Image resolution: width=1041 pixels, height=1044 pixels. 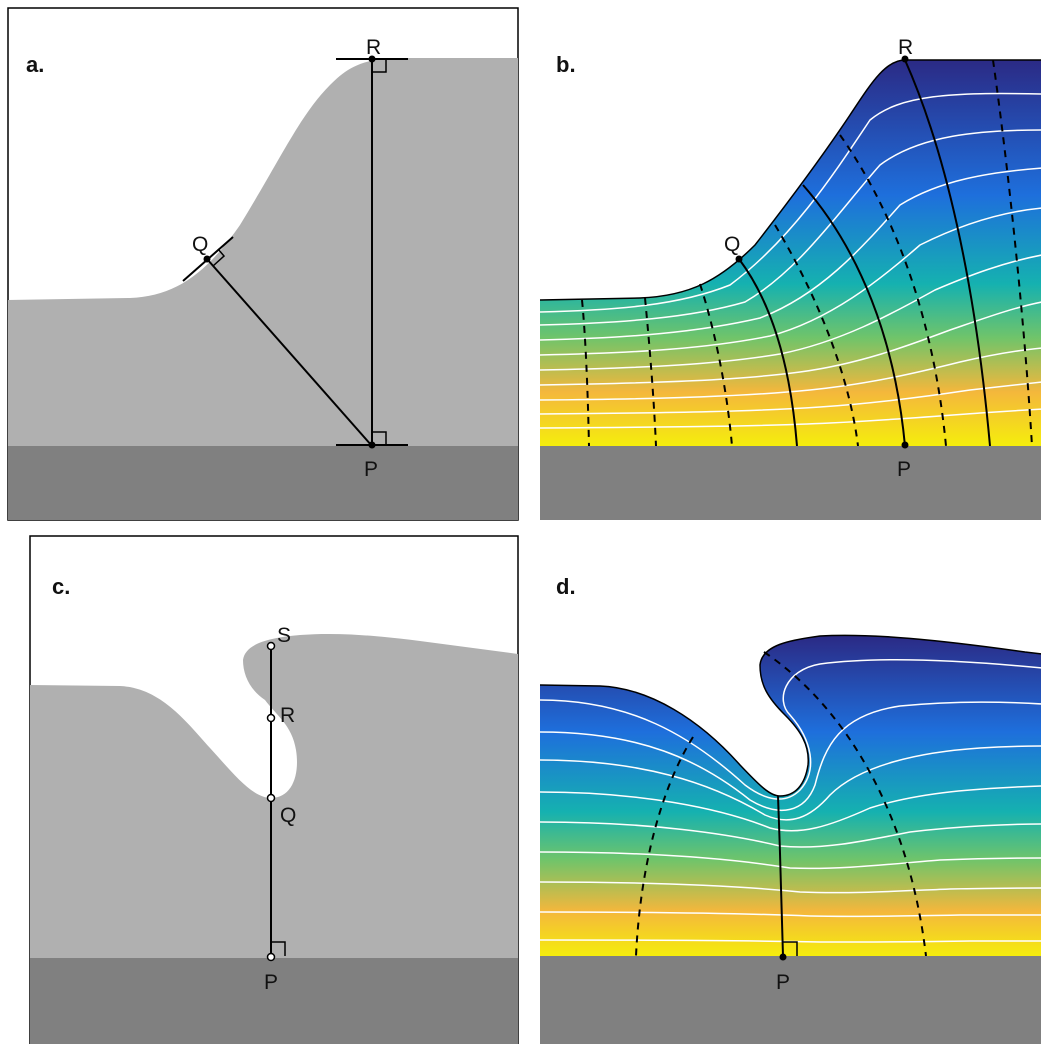 What do you see at coordinates (35, 64) in the screenshot?
I see `panel-a-letter: a.` at bounding box center [35, 64].